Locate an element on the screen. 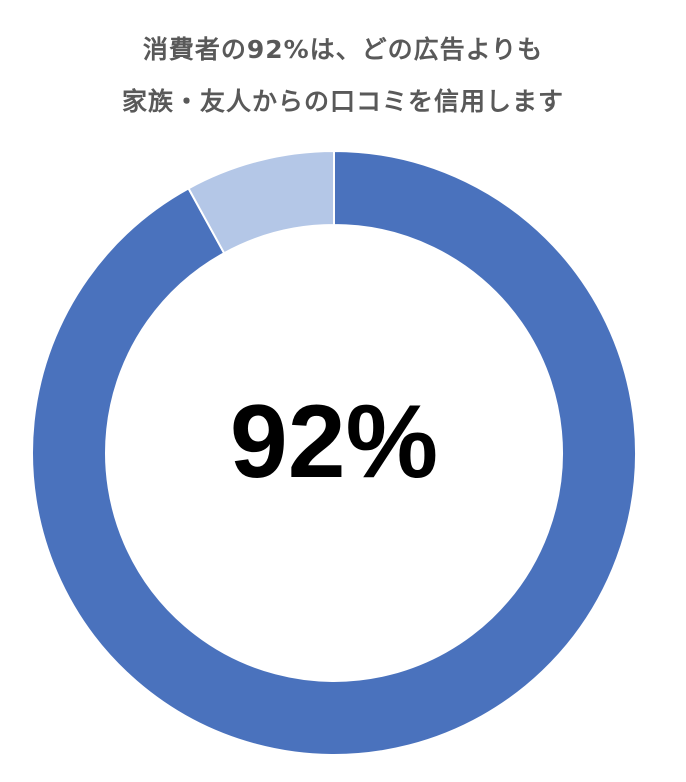 The image size is (686, 782). chart-title-line-2: 家族・友人からの口コミを信用します is located at coordinates (342, 101).